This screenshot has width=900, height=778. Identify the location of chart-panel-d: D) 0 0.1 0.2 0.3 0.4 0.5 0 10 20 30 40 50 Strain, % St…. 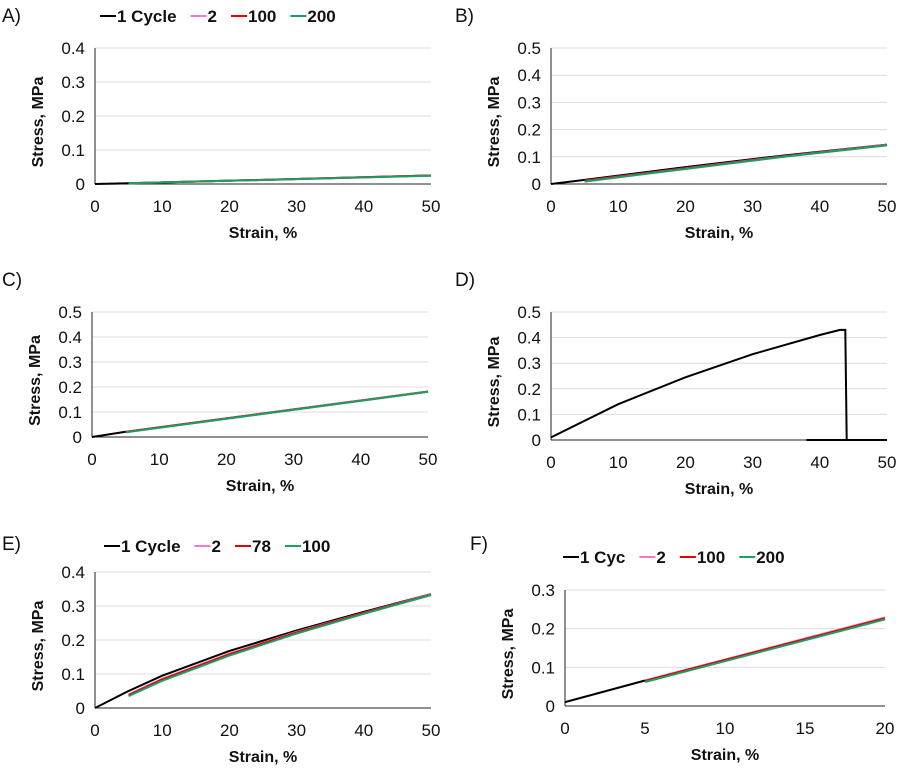
(675, 384).